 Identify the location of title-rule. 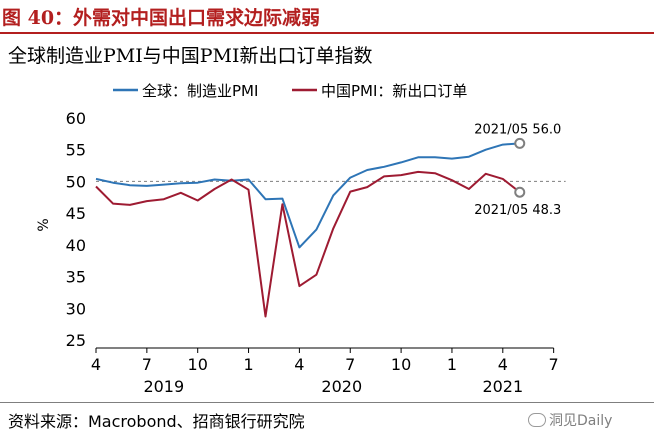
(327, 33).